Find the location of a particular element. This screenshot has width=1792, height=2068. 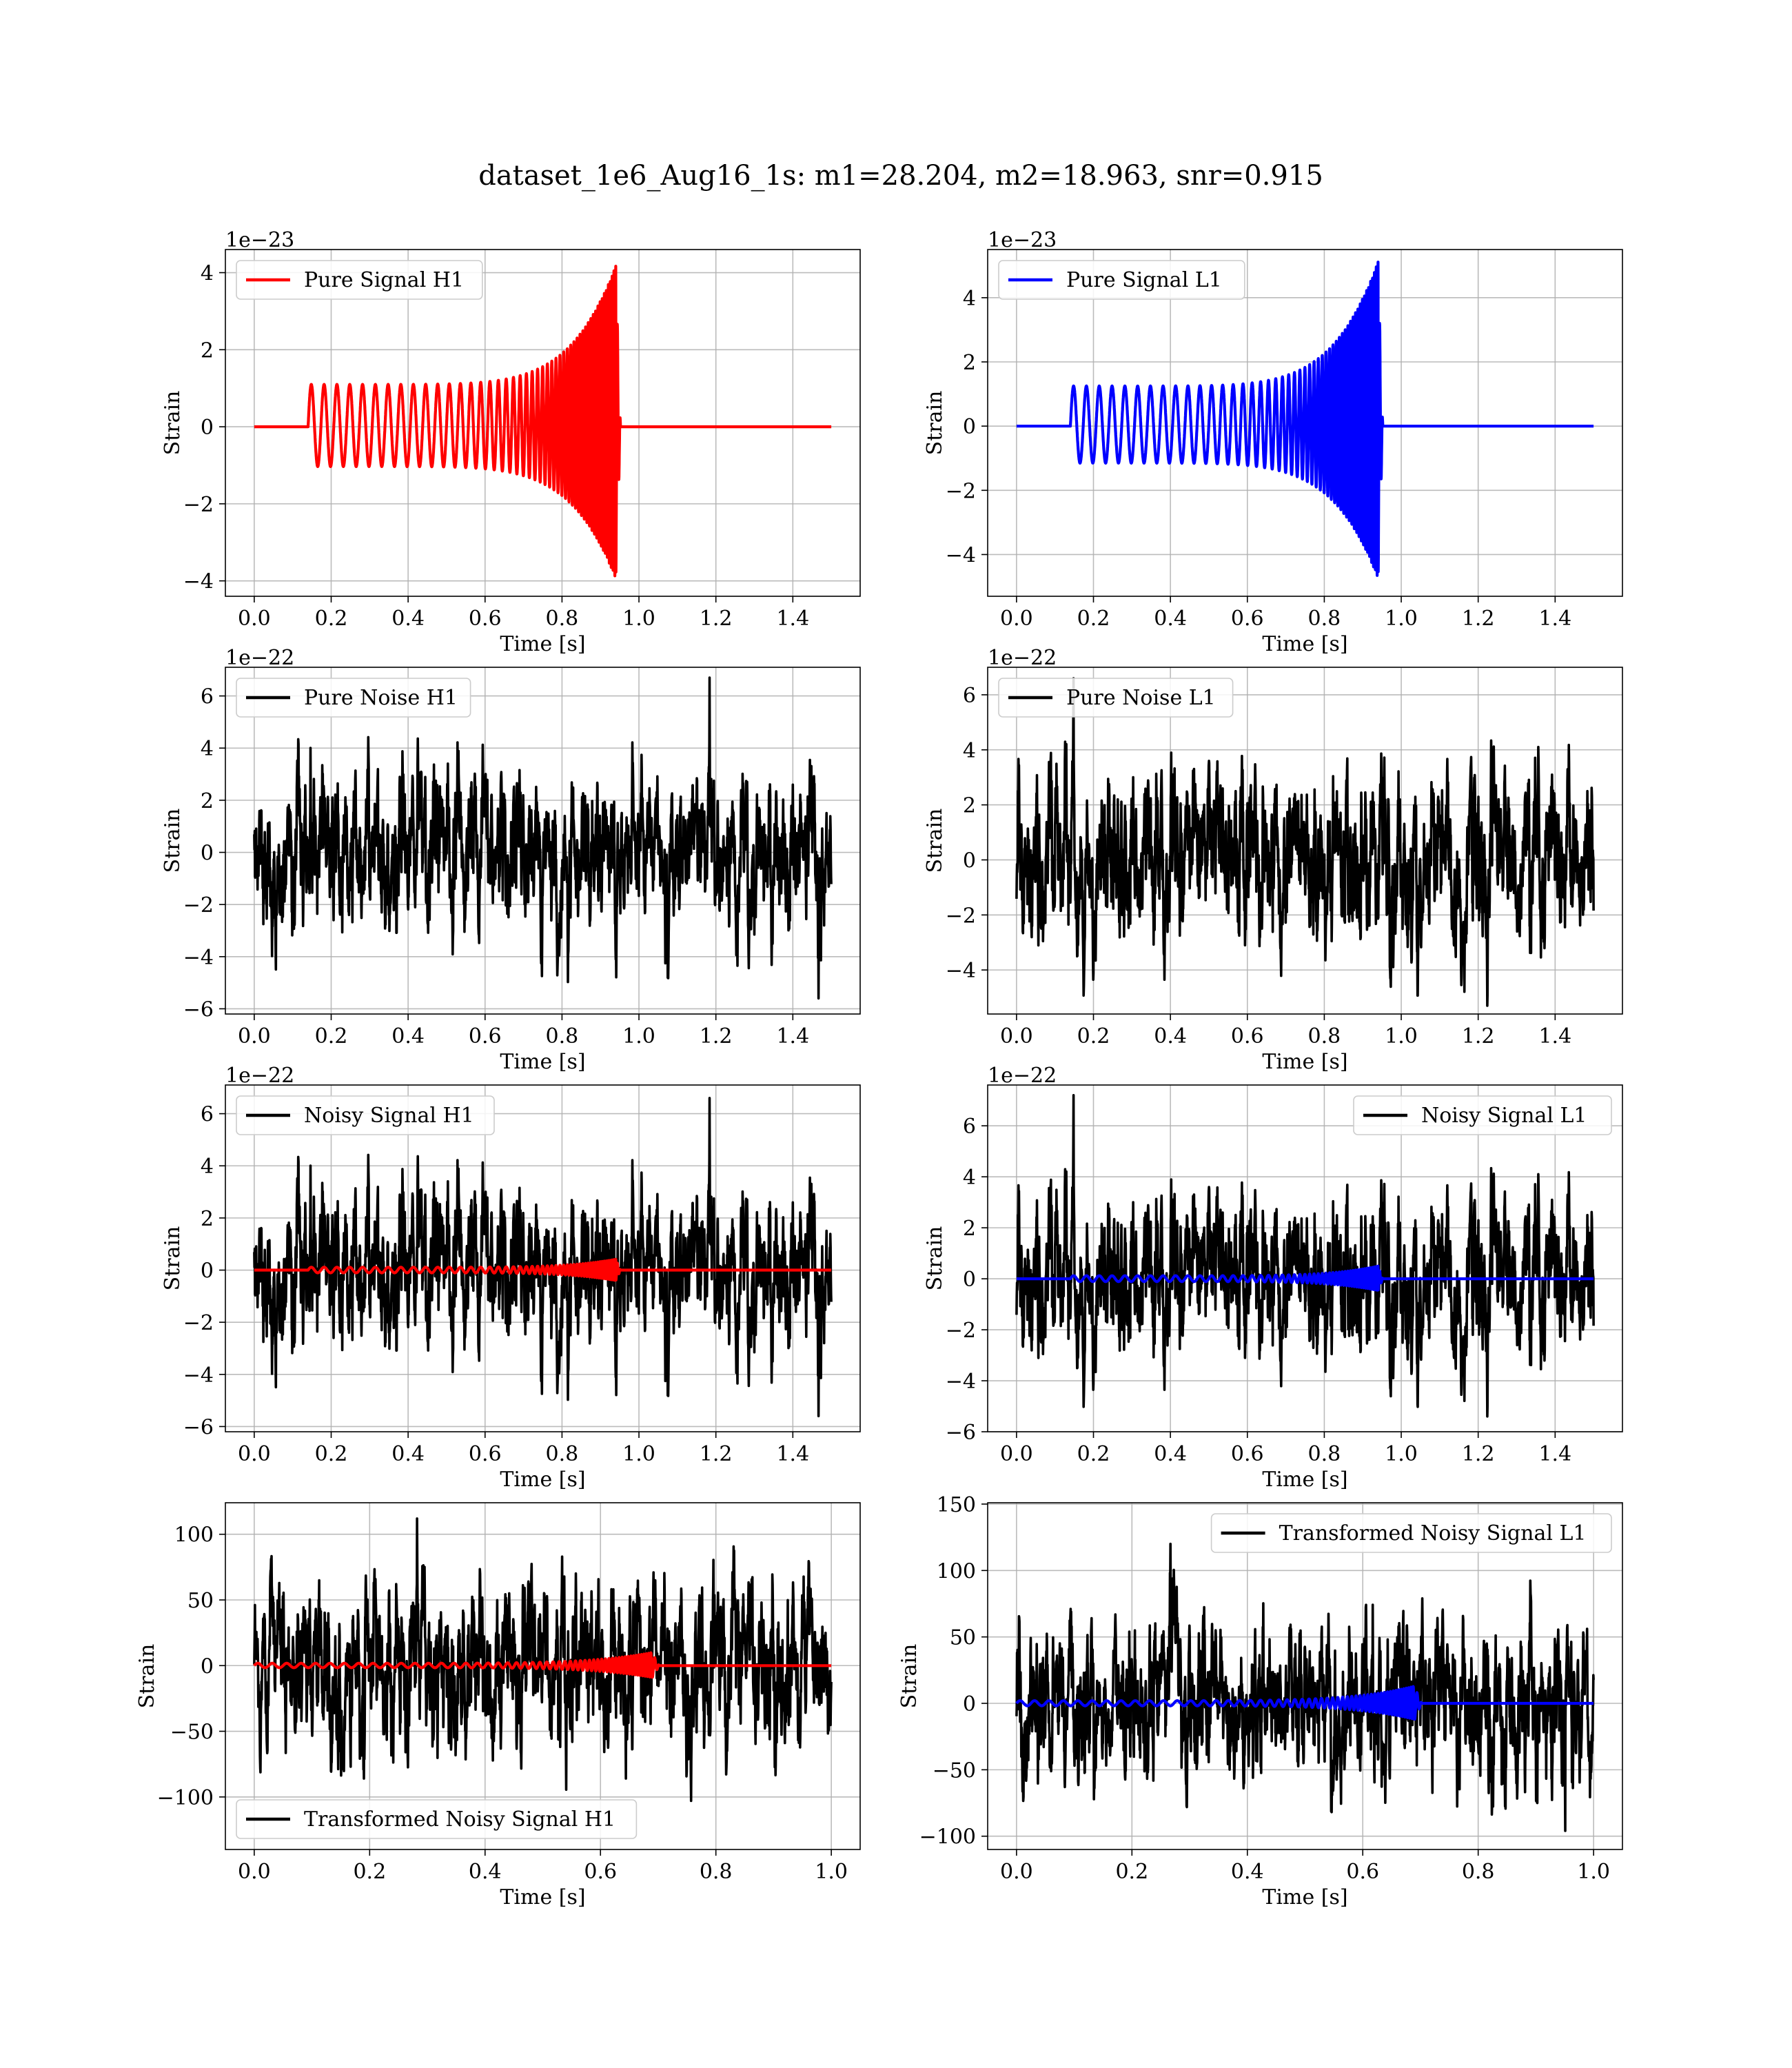

legend: Pure Signal H1 is located at coordinates (359, 280).